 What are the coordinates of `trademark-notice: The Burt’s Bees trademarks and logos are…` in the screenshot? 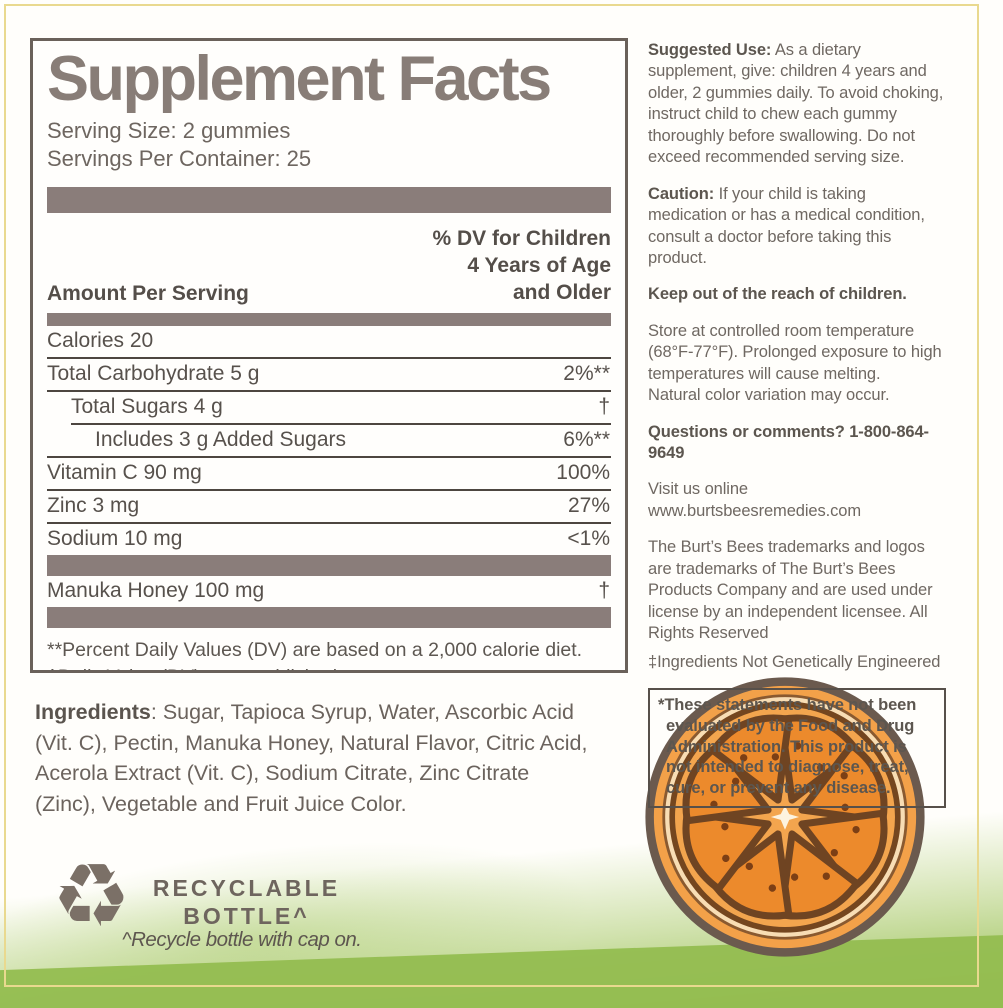 It's located at (790, 590).